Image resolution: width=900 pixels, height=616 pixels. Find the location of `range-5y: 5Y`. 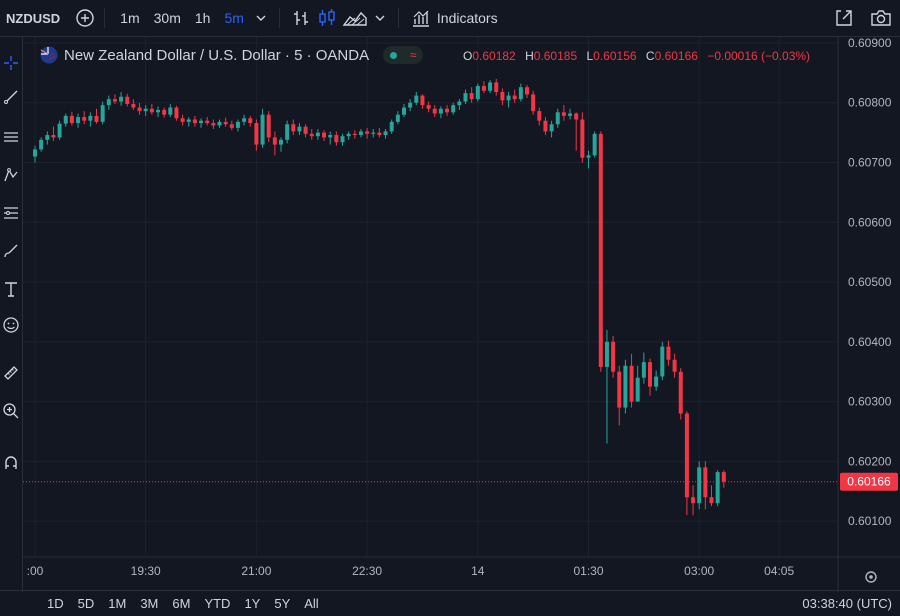

range-5y: 5Y is located at coordinates (282, 603).